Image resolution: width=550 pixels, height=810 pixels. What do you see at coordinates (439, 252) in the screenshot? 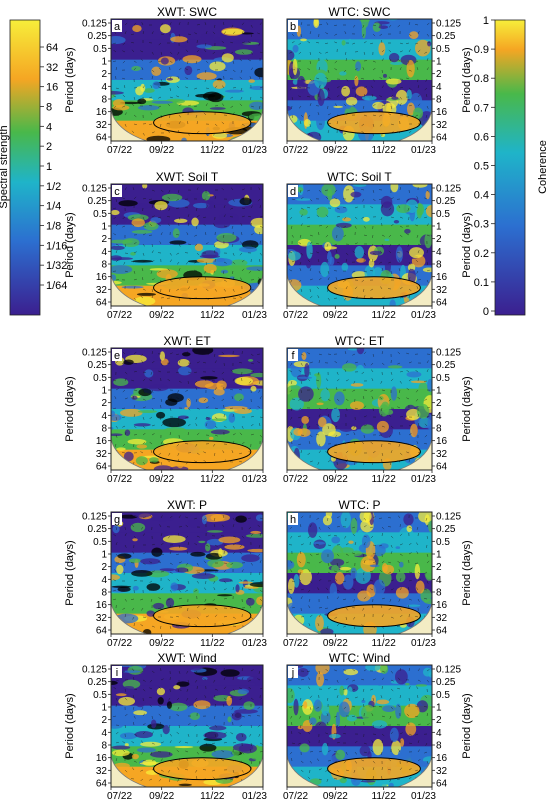
I see `y-tick-label: 4` at bounding box center [439, 252].